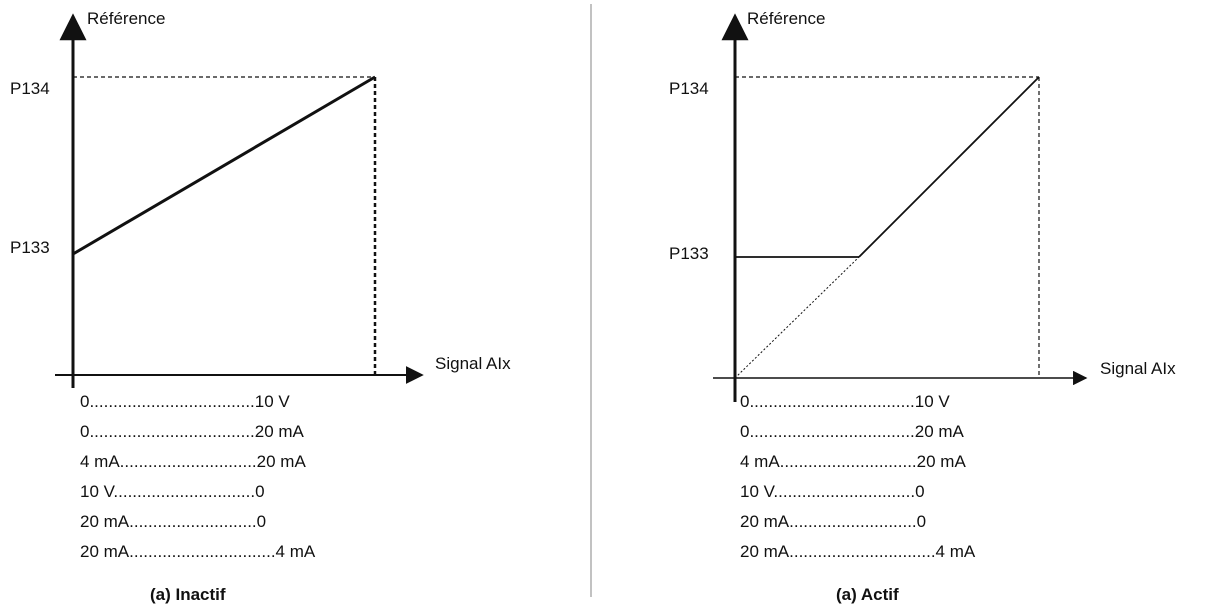 This screenshot has width=1208, height=609. Describe the element at coordinates (1138, 368) in the screenshot. I see `right-x-axis-label: Signal AIx` at that location.